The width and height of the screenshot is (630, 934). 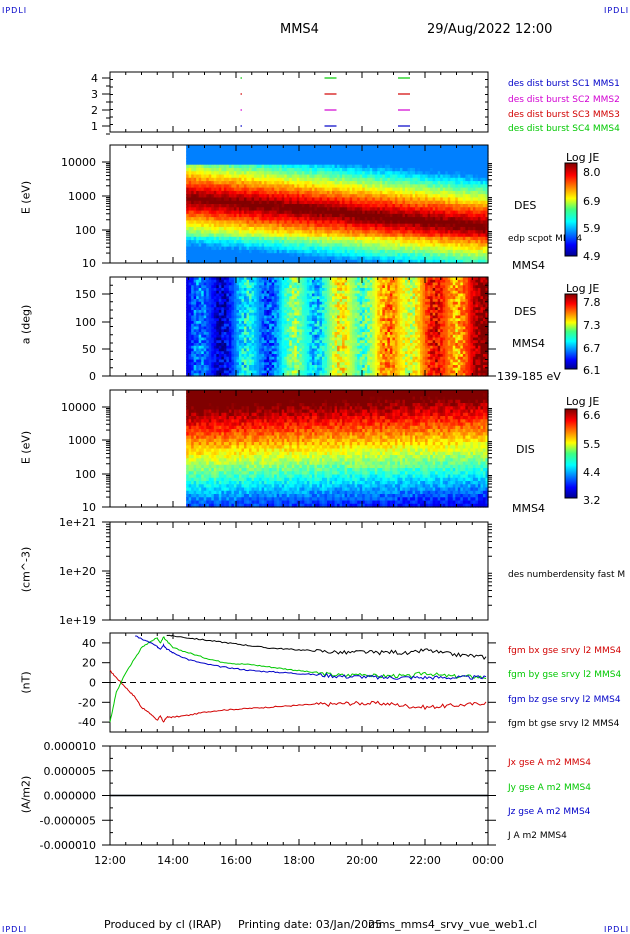 What do you see at coordinates (490, 29) in the screenshot?
I see `datetime-title: 29/Aug/2022 12:00` at bounding box center [490, 29].